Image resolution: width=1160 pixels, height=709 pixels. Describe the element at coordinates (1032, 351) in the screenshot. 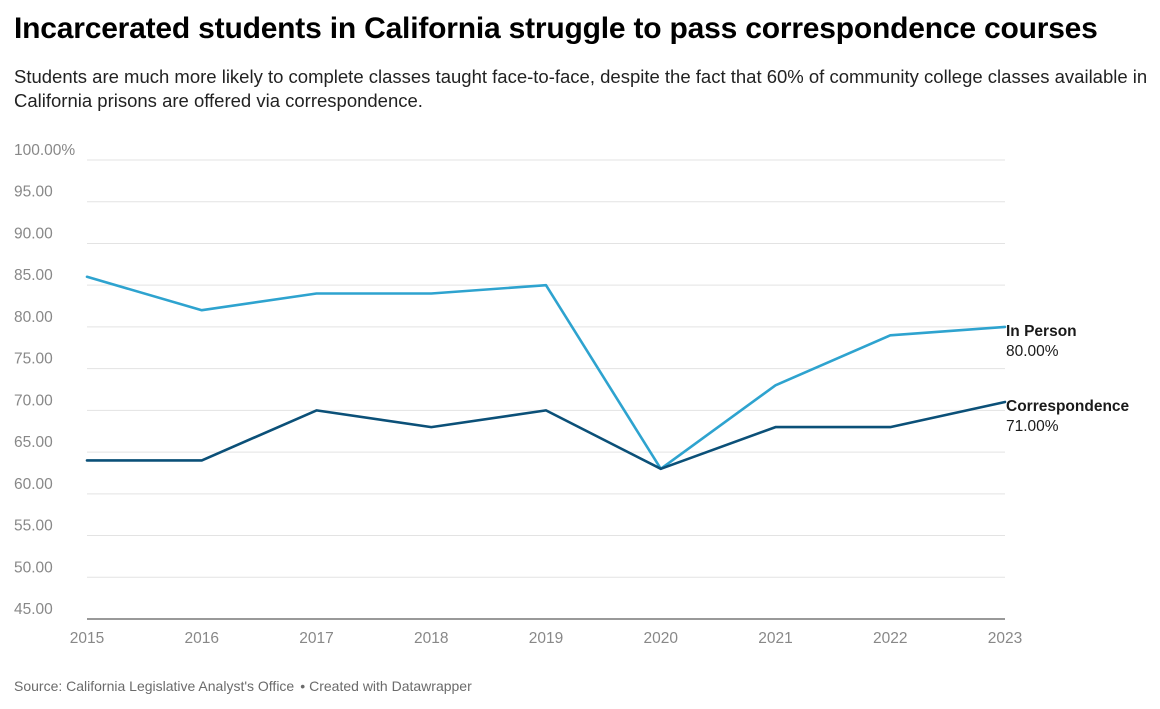

I see `series-value-in-person: 80.00%` at that location.